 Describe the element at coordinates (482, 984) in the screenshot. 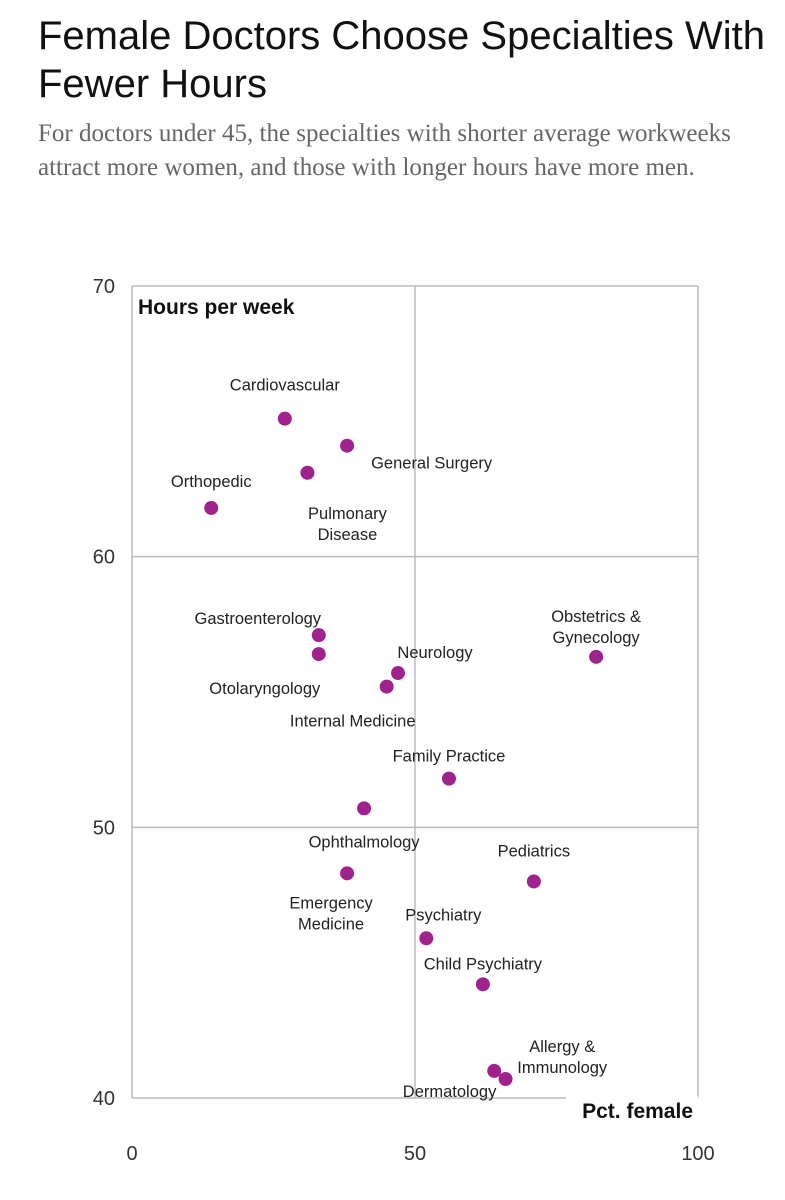

I see `point-child-psychiatry` at that location.